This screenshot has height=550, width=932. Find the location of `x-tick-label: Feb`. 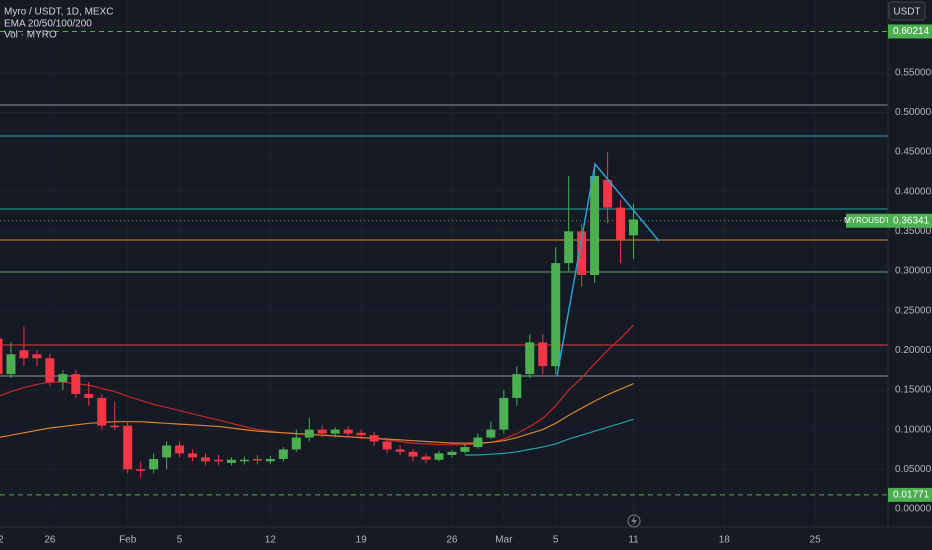

x-tick-label: Feb is located at coordinates (128, 540).